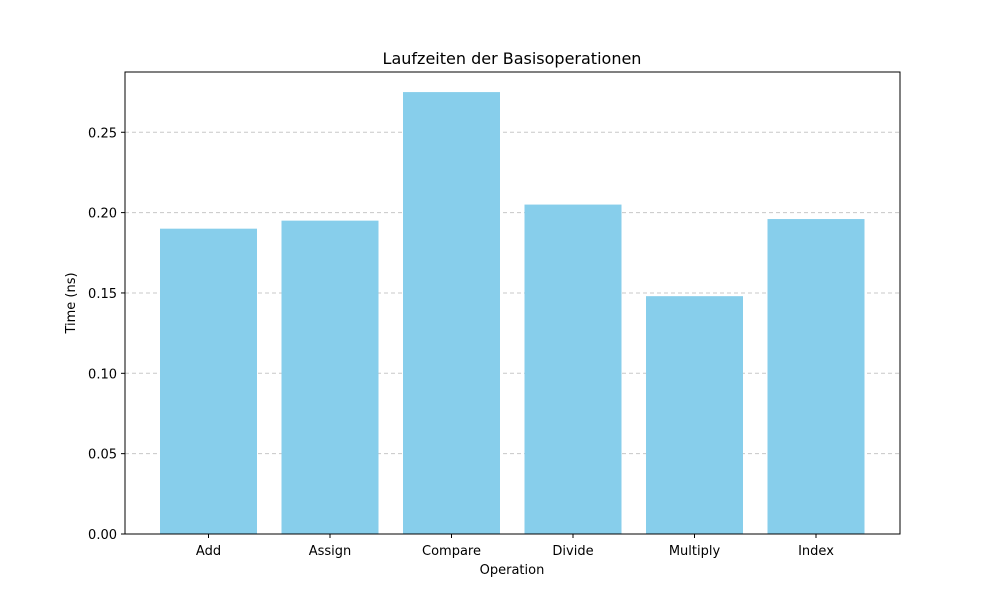 The height and width of the screenshot is (600, 1000). What do you see at coordinates (515, 546) in the screenshot?
I see `x-axis-ticks: Add Assign Compare Divide Multiply Index` at bounding box center [515, 546].